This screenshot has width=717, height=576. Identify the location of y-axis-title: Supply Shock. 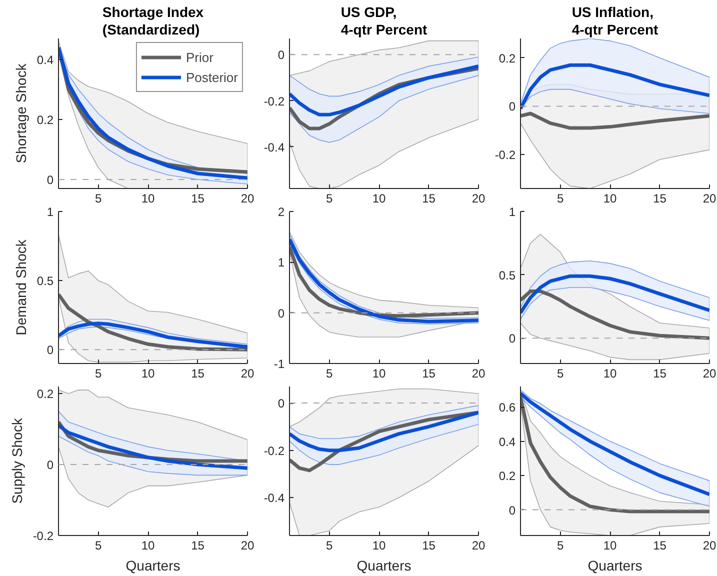
(16, 460).